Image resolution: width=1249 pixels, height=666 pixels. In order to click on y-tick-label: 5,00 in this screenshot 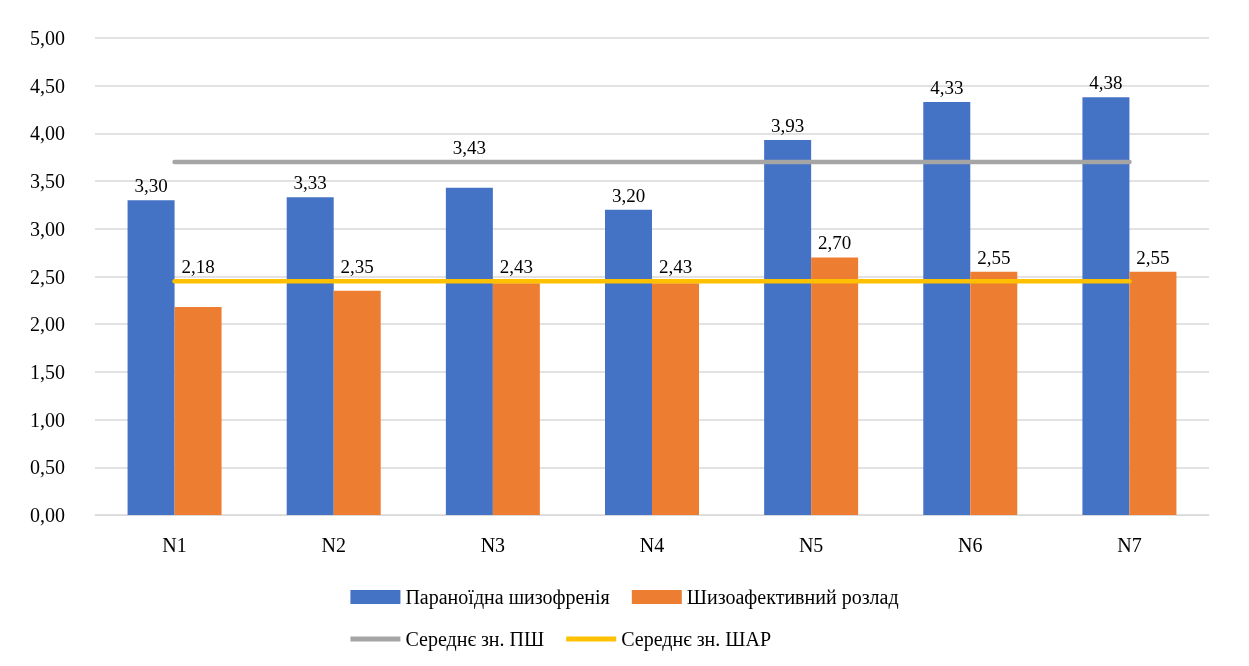, I will do `click(47, 38)`.